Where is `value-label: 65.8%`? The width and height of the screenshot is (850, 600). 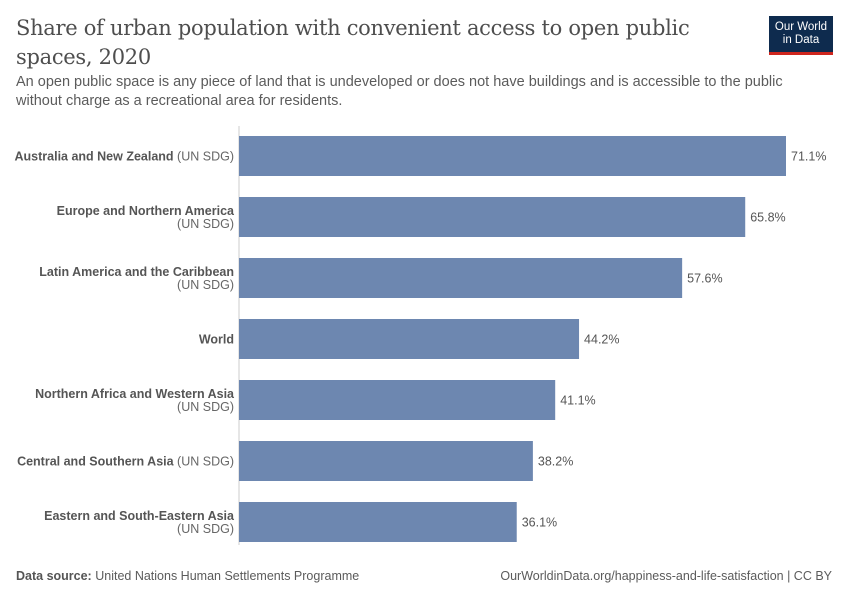
value-label: 65.8% is located at coordinates (767, 218).